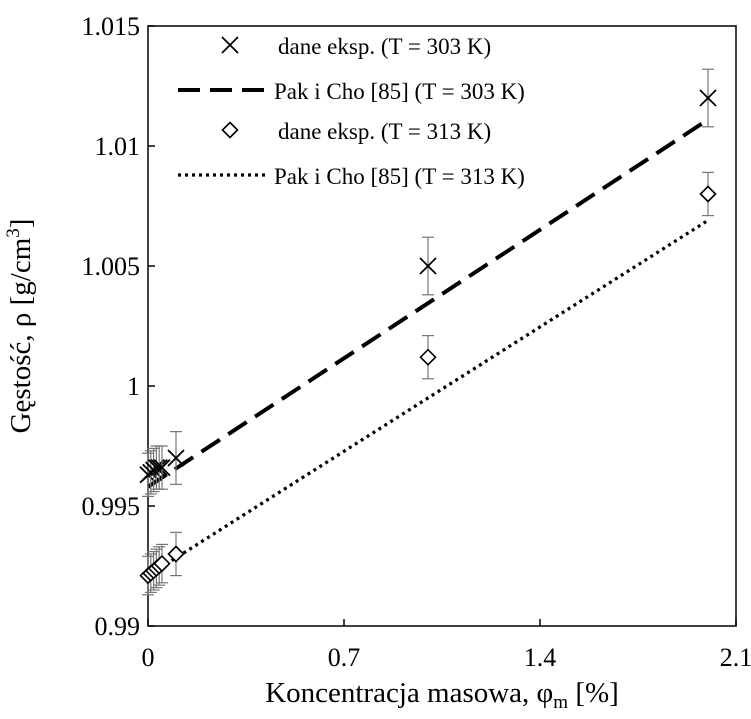  What do you see at coordinates (344, 657) in the screenshot?
I see `x-tick-label: 0.7` at bounding box center [344, 657].